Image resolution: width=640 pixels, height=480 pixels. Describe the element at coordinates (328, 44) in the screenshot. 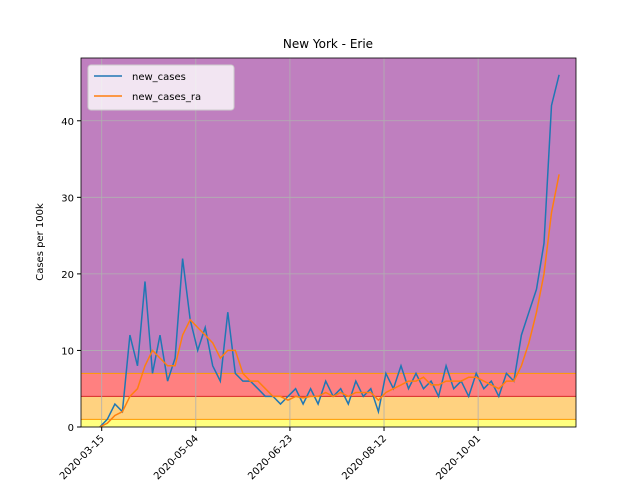

I see `chart-title: New York - Erie` at that location.